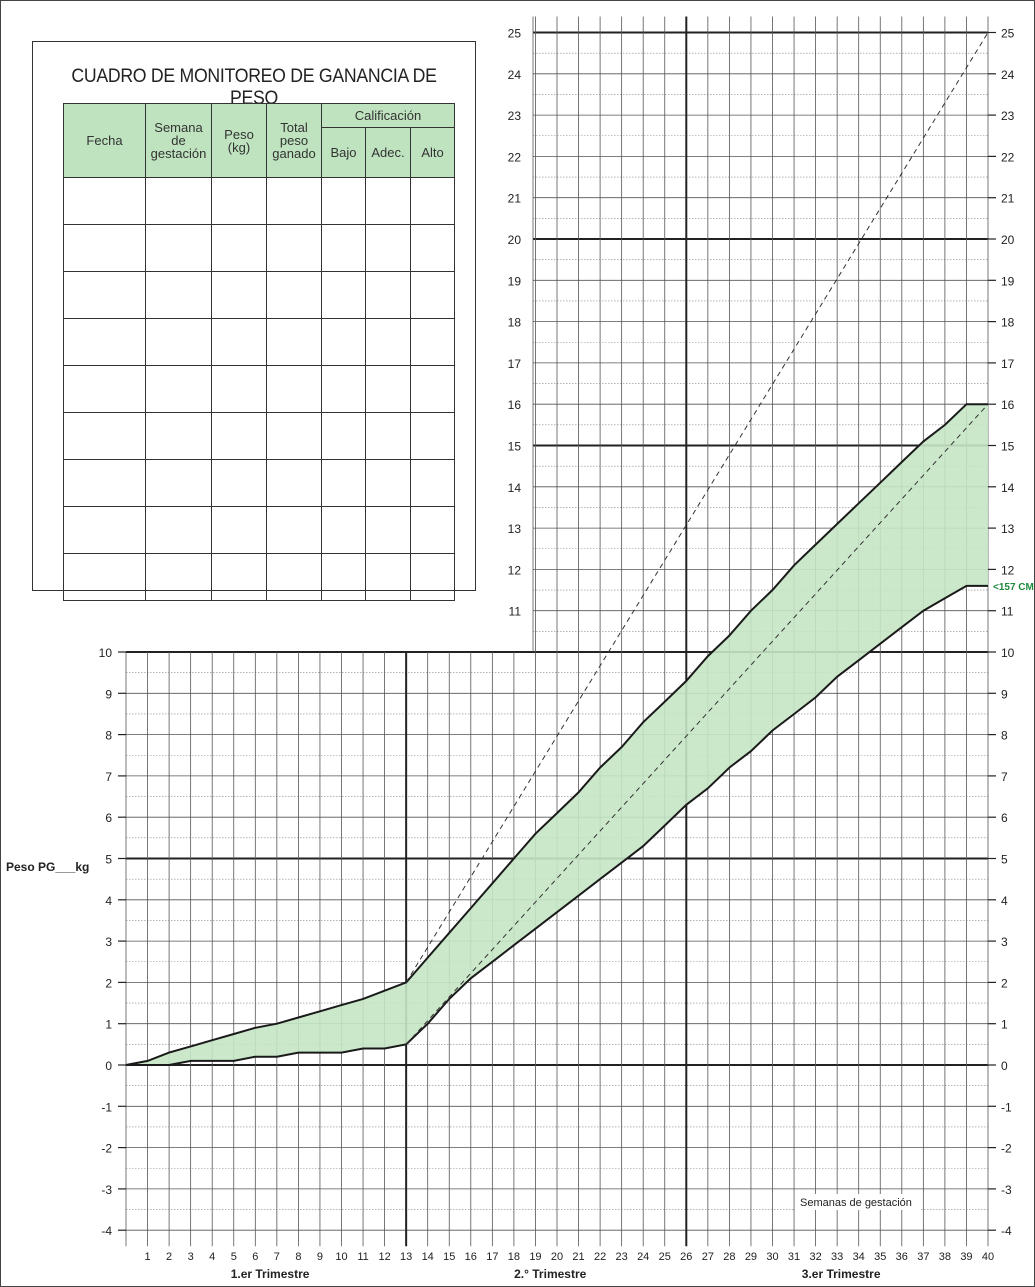  Describe the element at coordinates (108, 818) in the screenshot. I see `y-tick-label-left: 6` at that location.